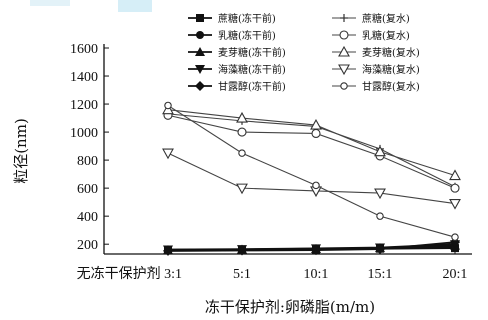  What do you see at coordinates (89, 147) in the screenshot?
I see `y-axis-ticks: 200 400 600 800 1000 1200 1400 1600` at bounding box center [89, 147].